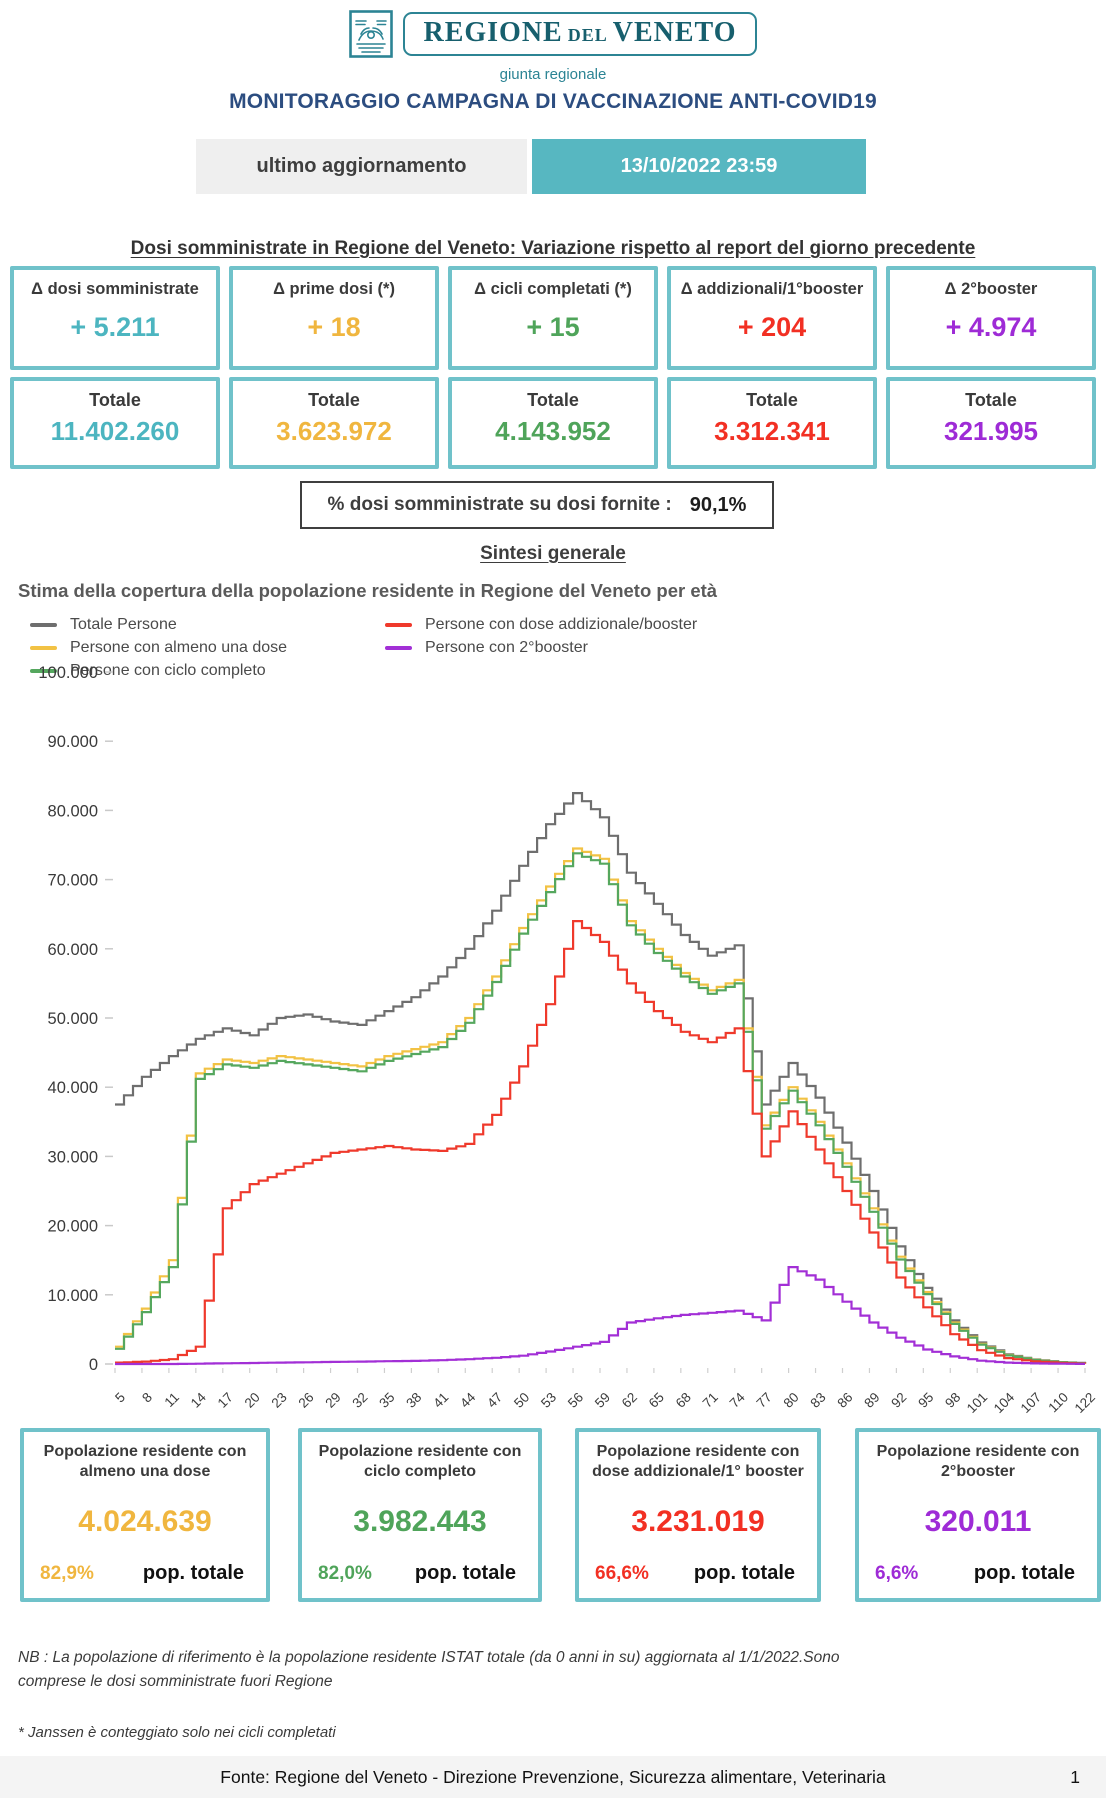 This screenshot has height=1798, width=1106. Describe the element at coordinates (553, 553) in the screenshot. I see `summary-heading: Sintesi generale` at that location.